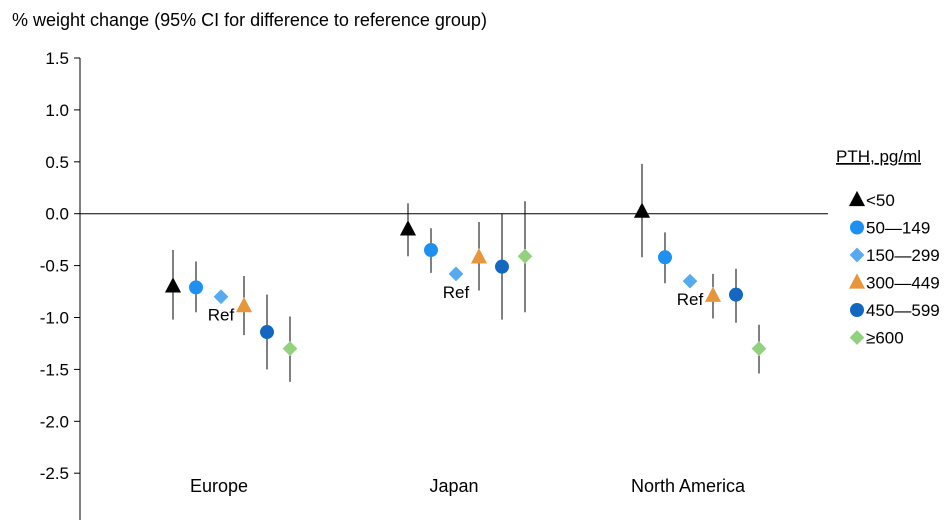  What do you see at coordinates (878, 156) in the screenshot?
I see `legend-title: PTH, pg/ml` at bounding box center [878, 156].